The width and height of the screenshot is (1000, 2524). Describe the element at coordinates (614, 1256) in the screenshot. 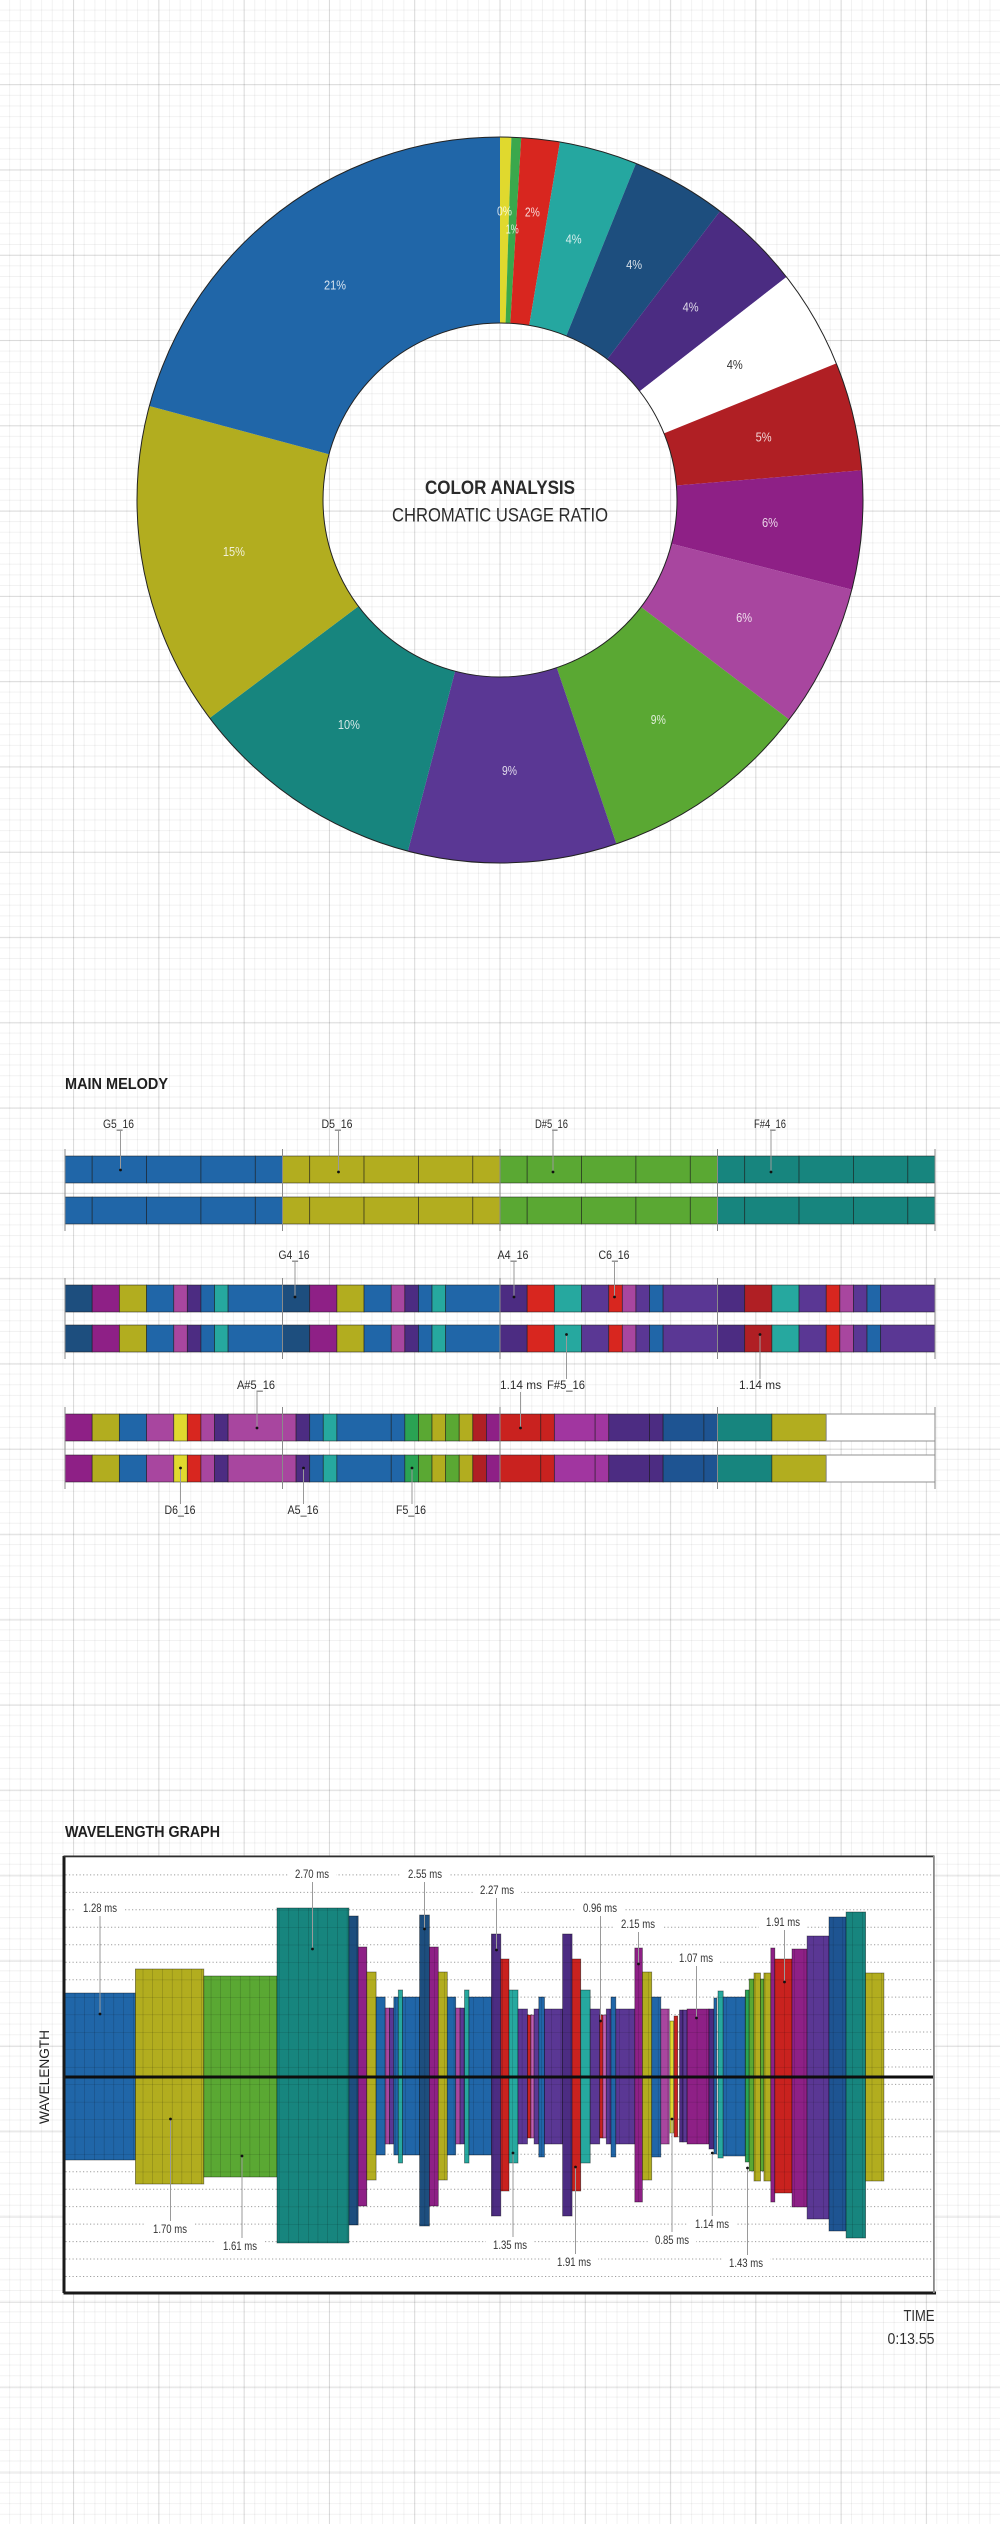

I see `svg-text: C6_16` at that location.